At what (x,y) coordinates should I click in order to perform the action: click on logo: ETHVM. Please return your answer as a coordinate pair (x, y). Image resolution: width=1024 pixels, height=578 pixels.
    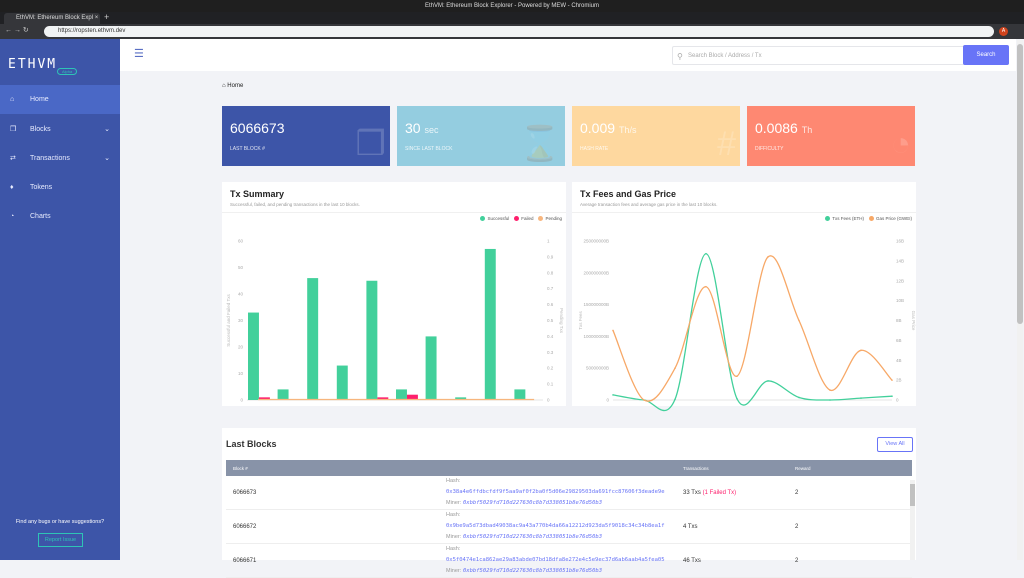
    Looking at the image, I should click on (33, 64).